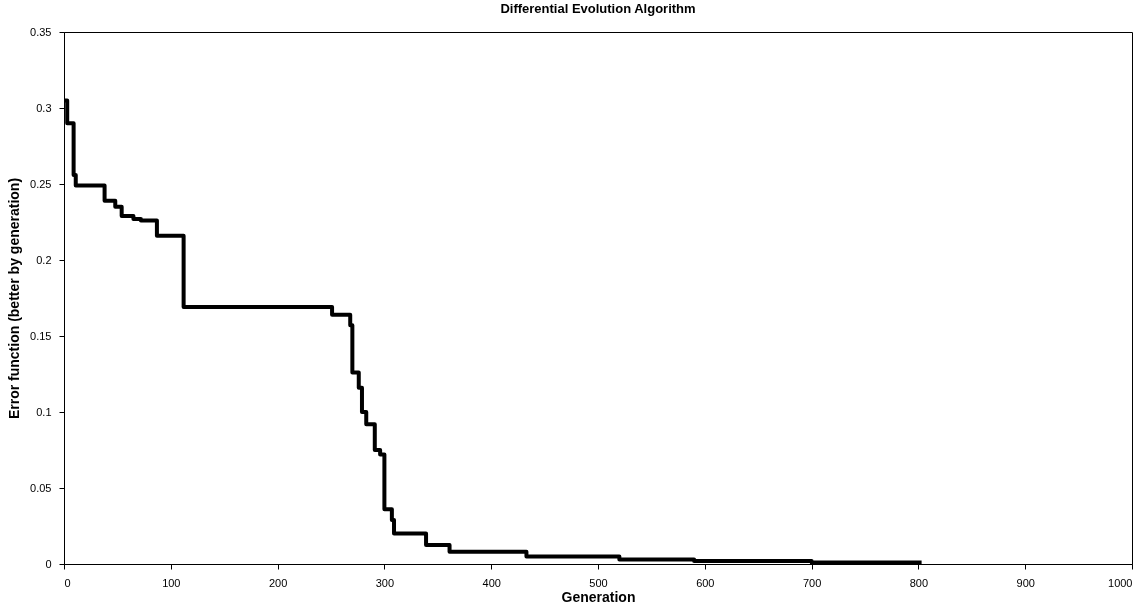  What do you see at coordinates (491, 582) in the screenshot?
I see `x-tick-label: 400` at bounding box center [491, 582].